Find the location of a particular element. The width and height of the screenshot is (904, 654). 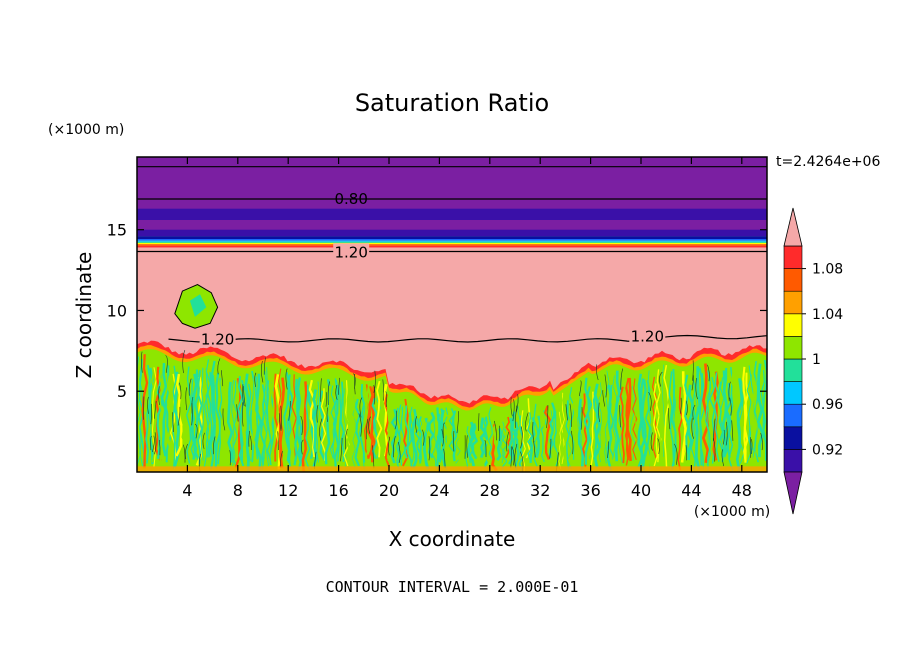

y-unit-label: (×1000 m) is located at coordinates (86, 130).